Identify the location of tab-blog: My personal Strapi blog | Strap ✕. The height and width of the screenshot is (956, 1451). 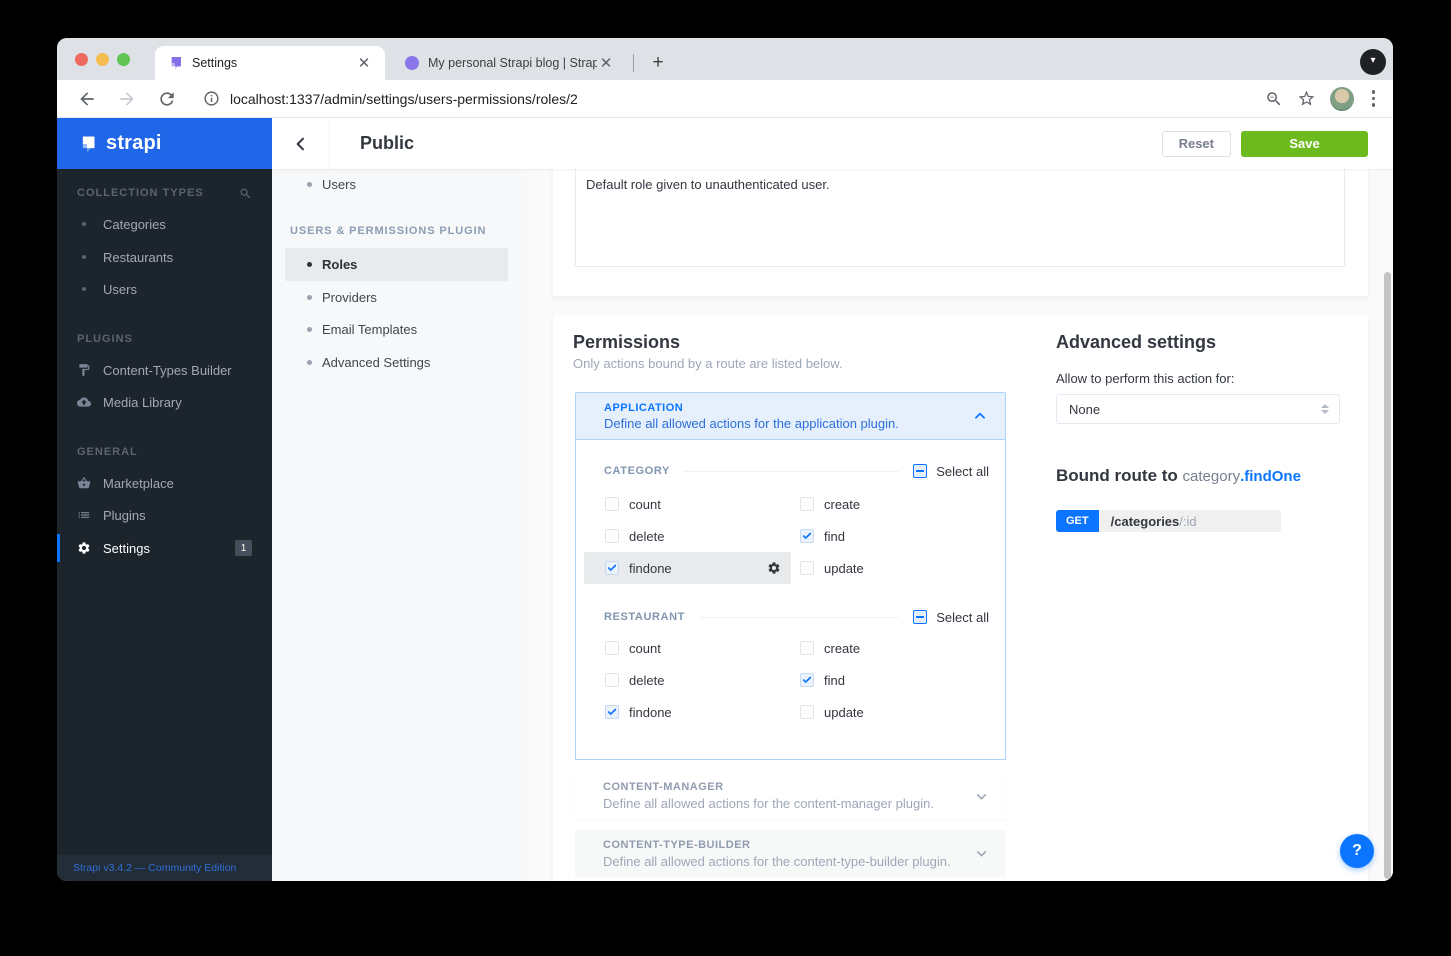
(510, 63).